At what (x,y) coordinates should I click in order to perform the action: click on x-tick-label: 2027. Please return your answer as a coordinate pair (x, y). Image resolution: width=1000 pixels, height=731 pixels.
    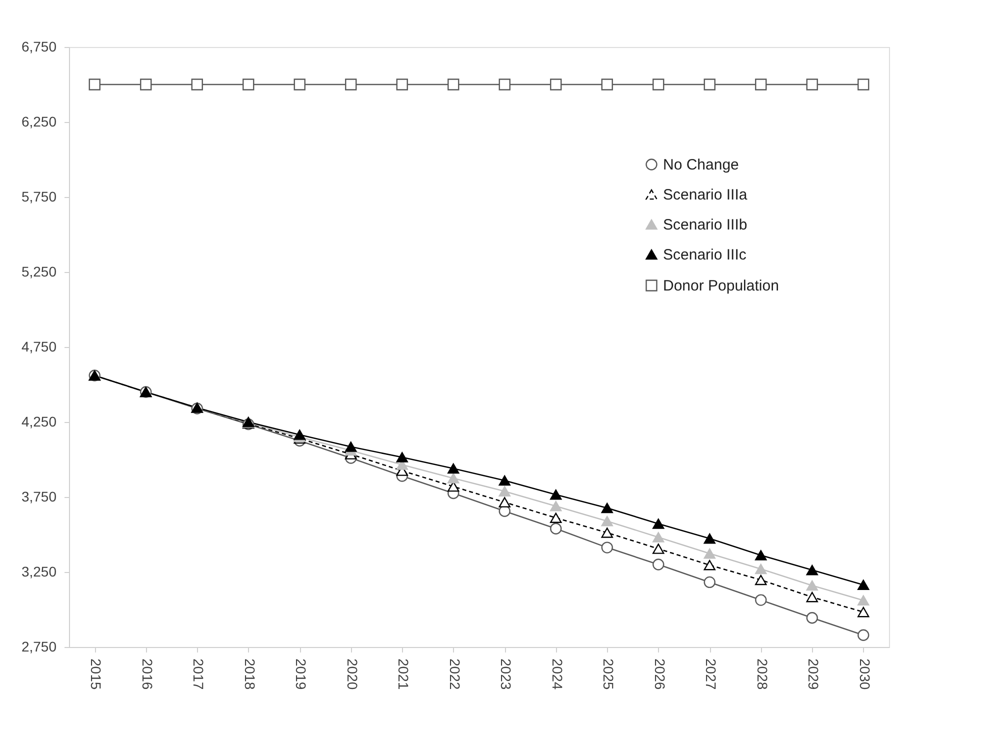
    Looking at the image, I should click on (711, 674).